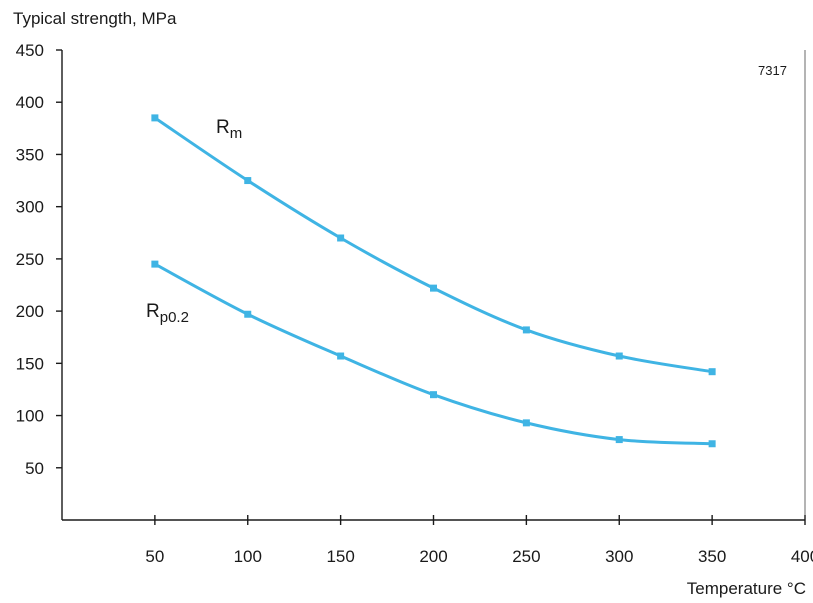  Describe the element at coordinates (712, 556) in the screenshot. I see `x-tick-label: 350` at that location.